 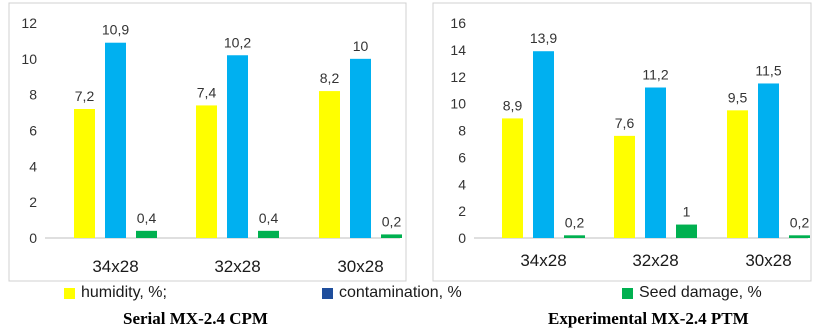 I want to click on serial-y-tick-label: 2, so click(x=33, y=202).